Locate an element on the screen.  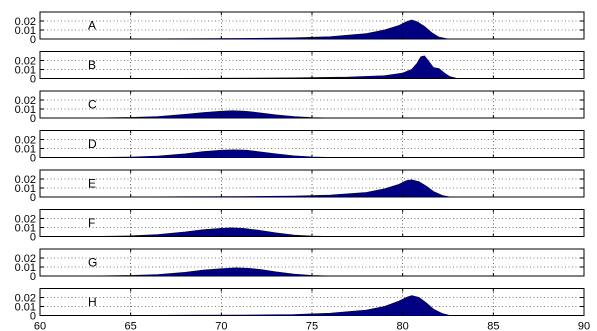
panel-c: 00.010.02 C is located at coordinates (300, 107).